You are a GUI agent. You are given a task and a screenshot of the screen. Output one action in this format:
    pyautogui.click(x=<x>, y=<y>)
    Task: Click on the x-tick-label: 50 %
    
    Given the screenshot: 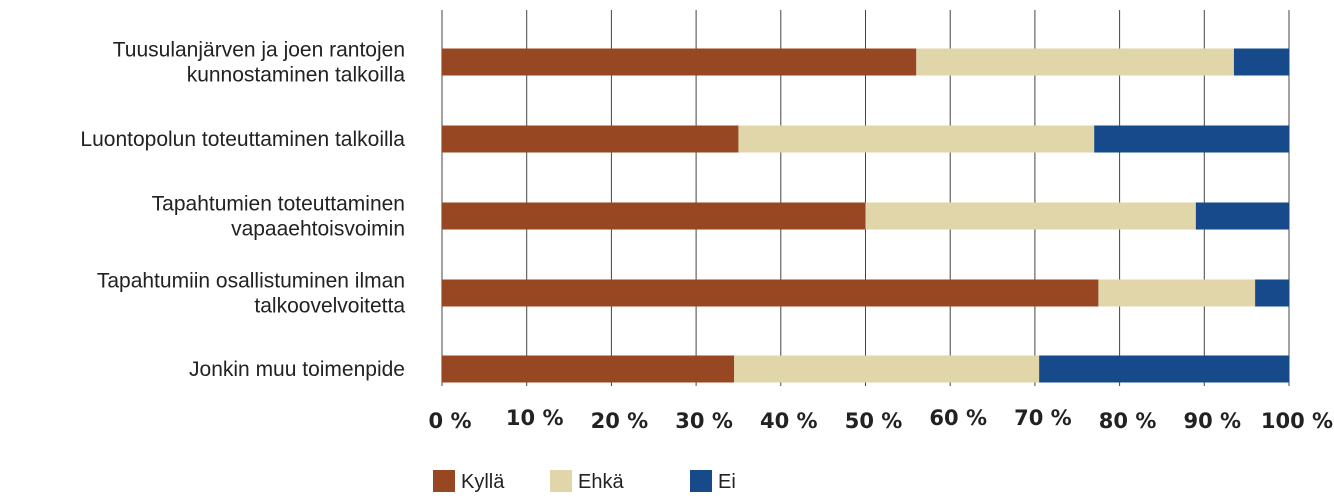 What is the action you would take?
    pyautogui.click(x=874, y=421)
    